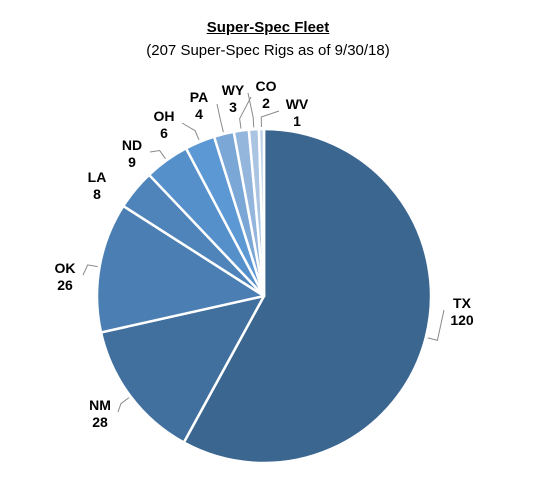 This screenshot has height=498, width=536. Describe the element at coordinates (100, 405) in the screenshot. I see `slice-label-nm: NM` at that location.